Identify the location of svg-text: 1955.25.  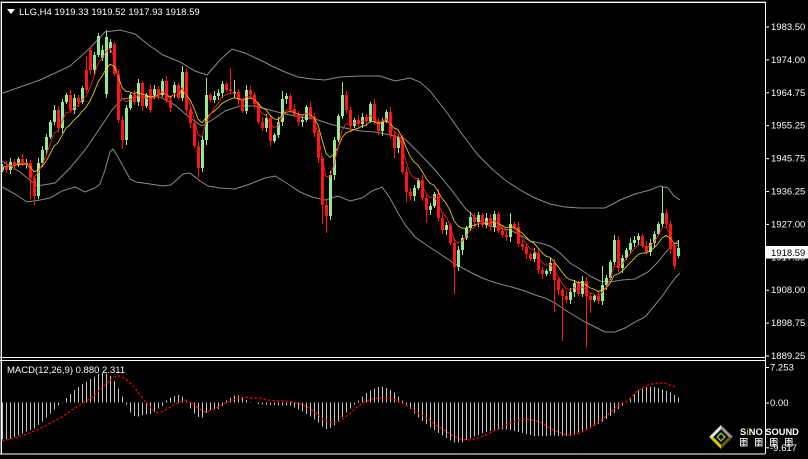
(788, 126).